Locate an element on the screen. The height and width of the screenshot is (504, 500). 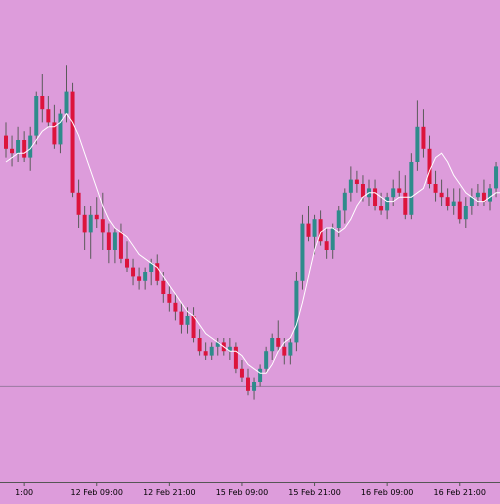
x-tick-label: 16 Feb 21:00 is located at coordinates (460, 492).